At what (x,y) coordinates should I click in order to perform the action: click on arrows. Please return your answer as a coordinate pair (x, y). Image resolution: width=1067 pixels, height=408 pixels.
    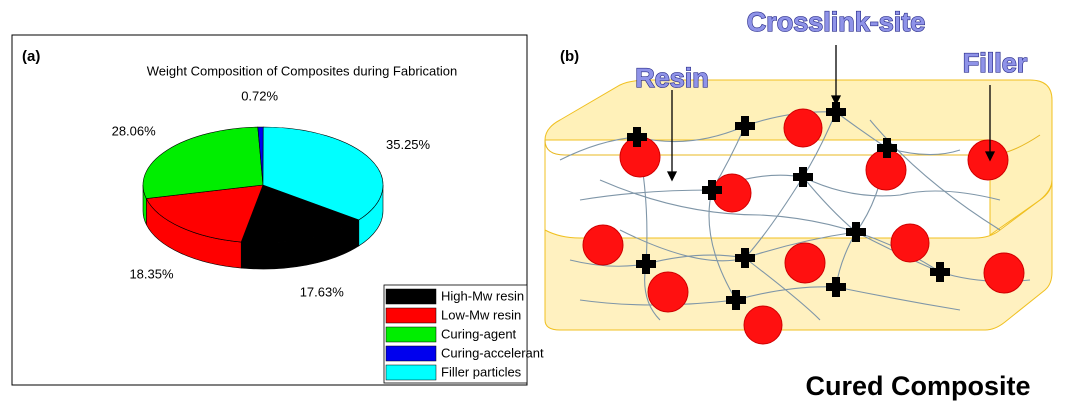
    Looking at the image, I should click on (831, 113).